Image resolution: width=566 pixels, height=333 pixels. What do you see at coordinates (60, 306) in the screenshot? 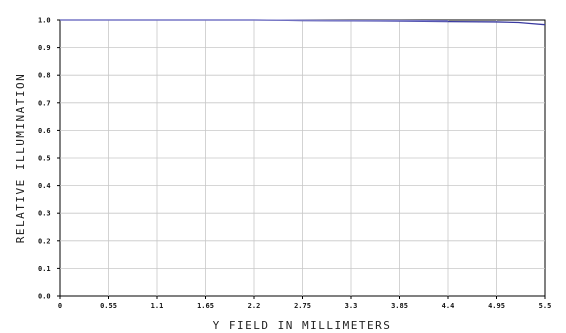
I see `x-tick-label: 0` at bounding box center [60, 306].